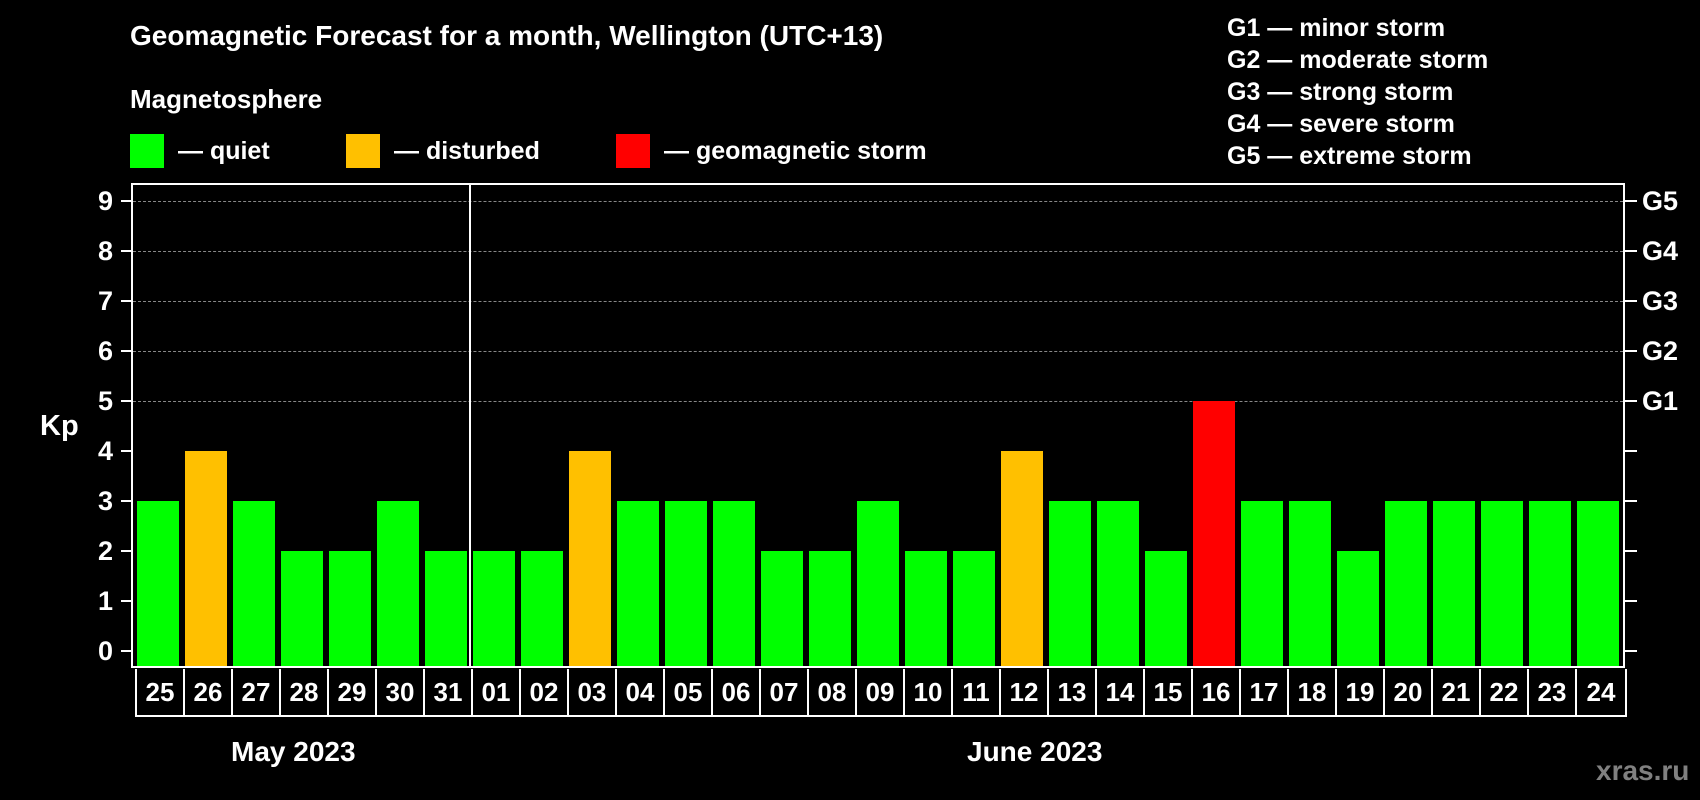 This screenshot has width=1700, height=800. Describe the element at coordinates (105, 601) in the screenshot. I see `y-tick-label: 1` at that location.